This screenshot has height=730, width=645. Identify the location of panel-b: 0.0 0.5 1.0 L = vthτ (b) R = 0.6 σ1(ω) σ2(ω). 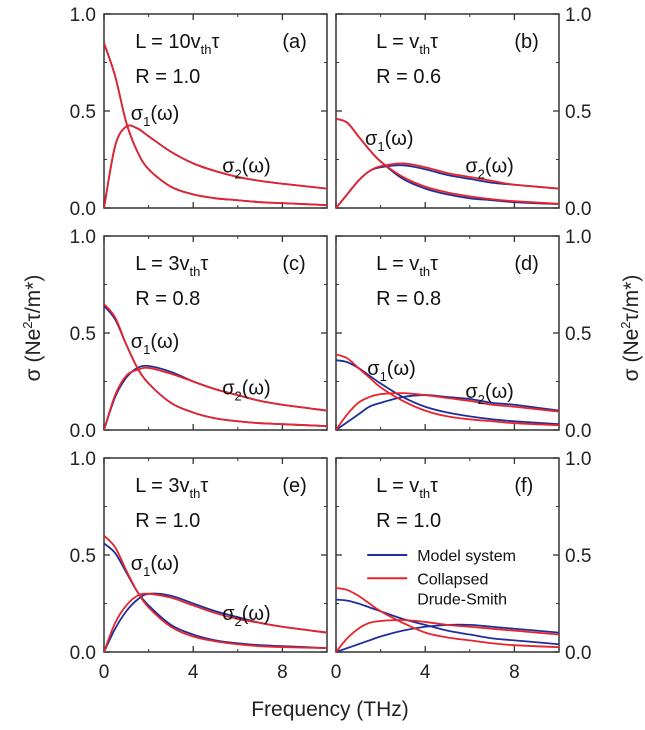
(463, 112).